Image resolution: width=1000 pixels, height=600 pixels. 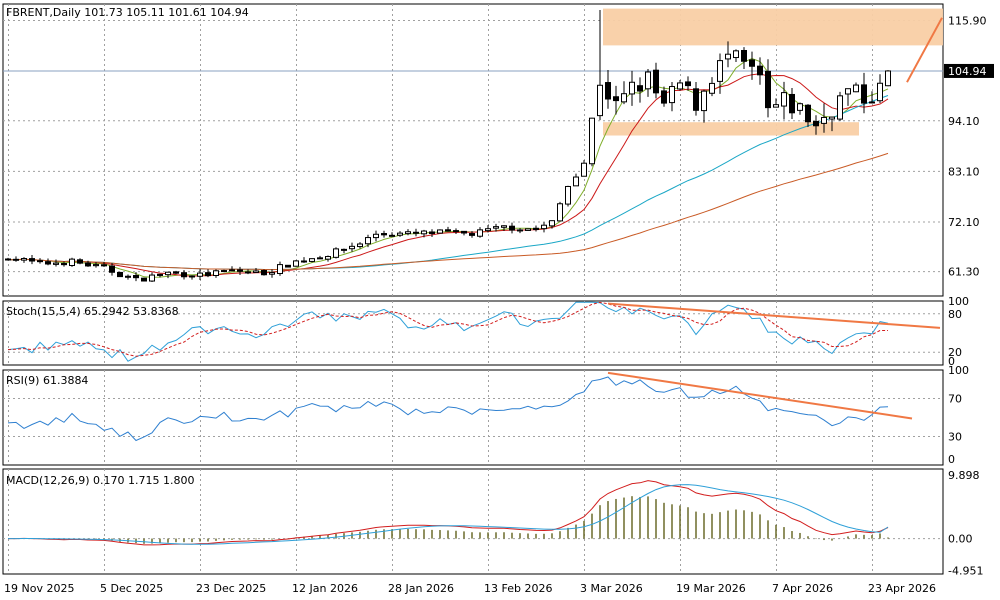 I want to click on stochastic-oscillator, so click(x=474, y=331).